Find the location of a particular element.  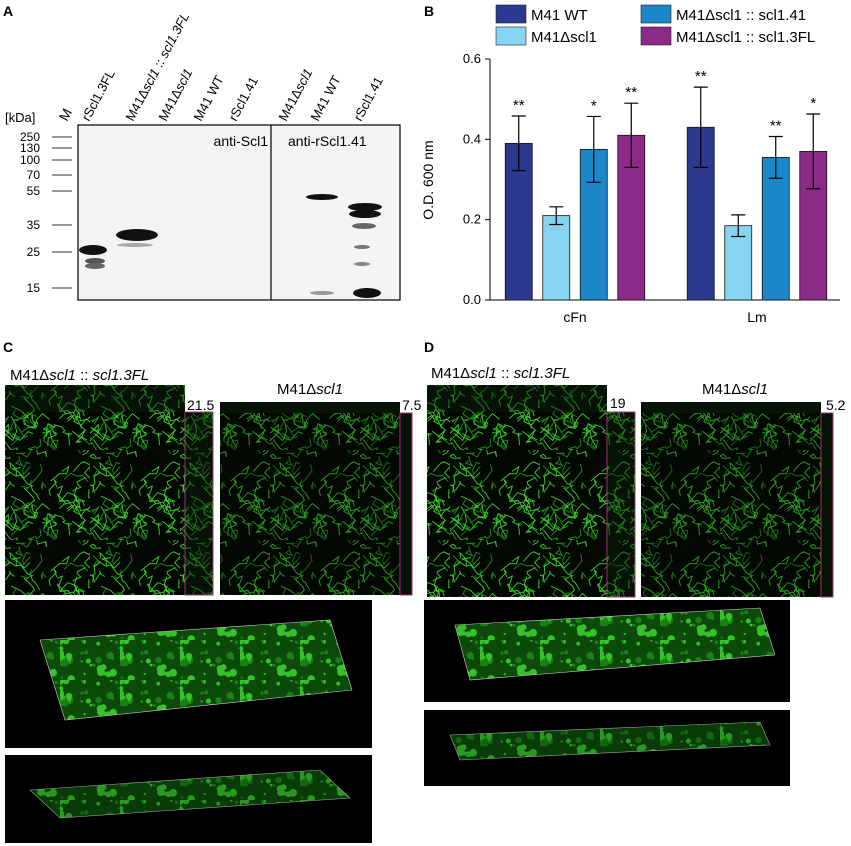

marker-label: 15 is located at coordinates (34, 288).